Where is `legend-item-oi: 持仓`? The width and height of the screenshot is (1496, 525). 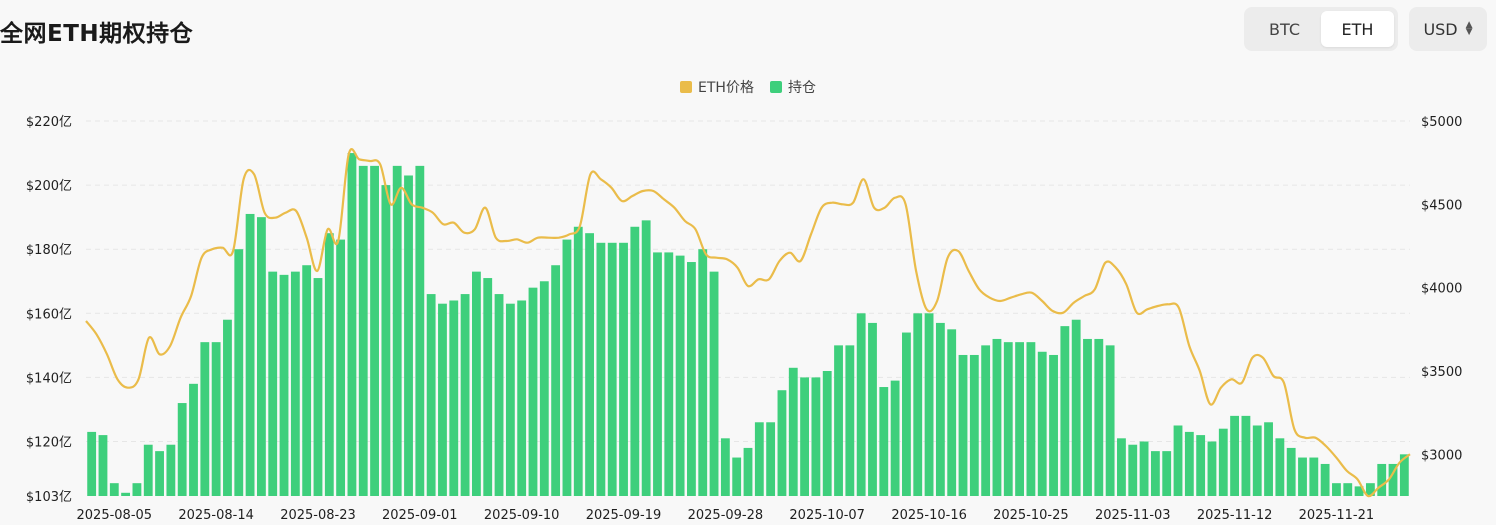 legend-item-oi: 持仓 is located at coordinates (792, 87).